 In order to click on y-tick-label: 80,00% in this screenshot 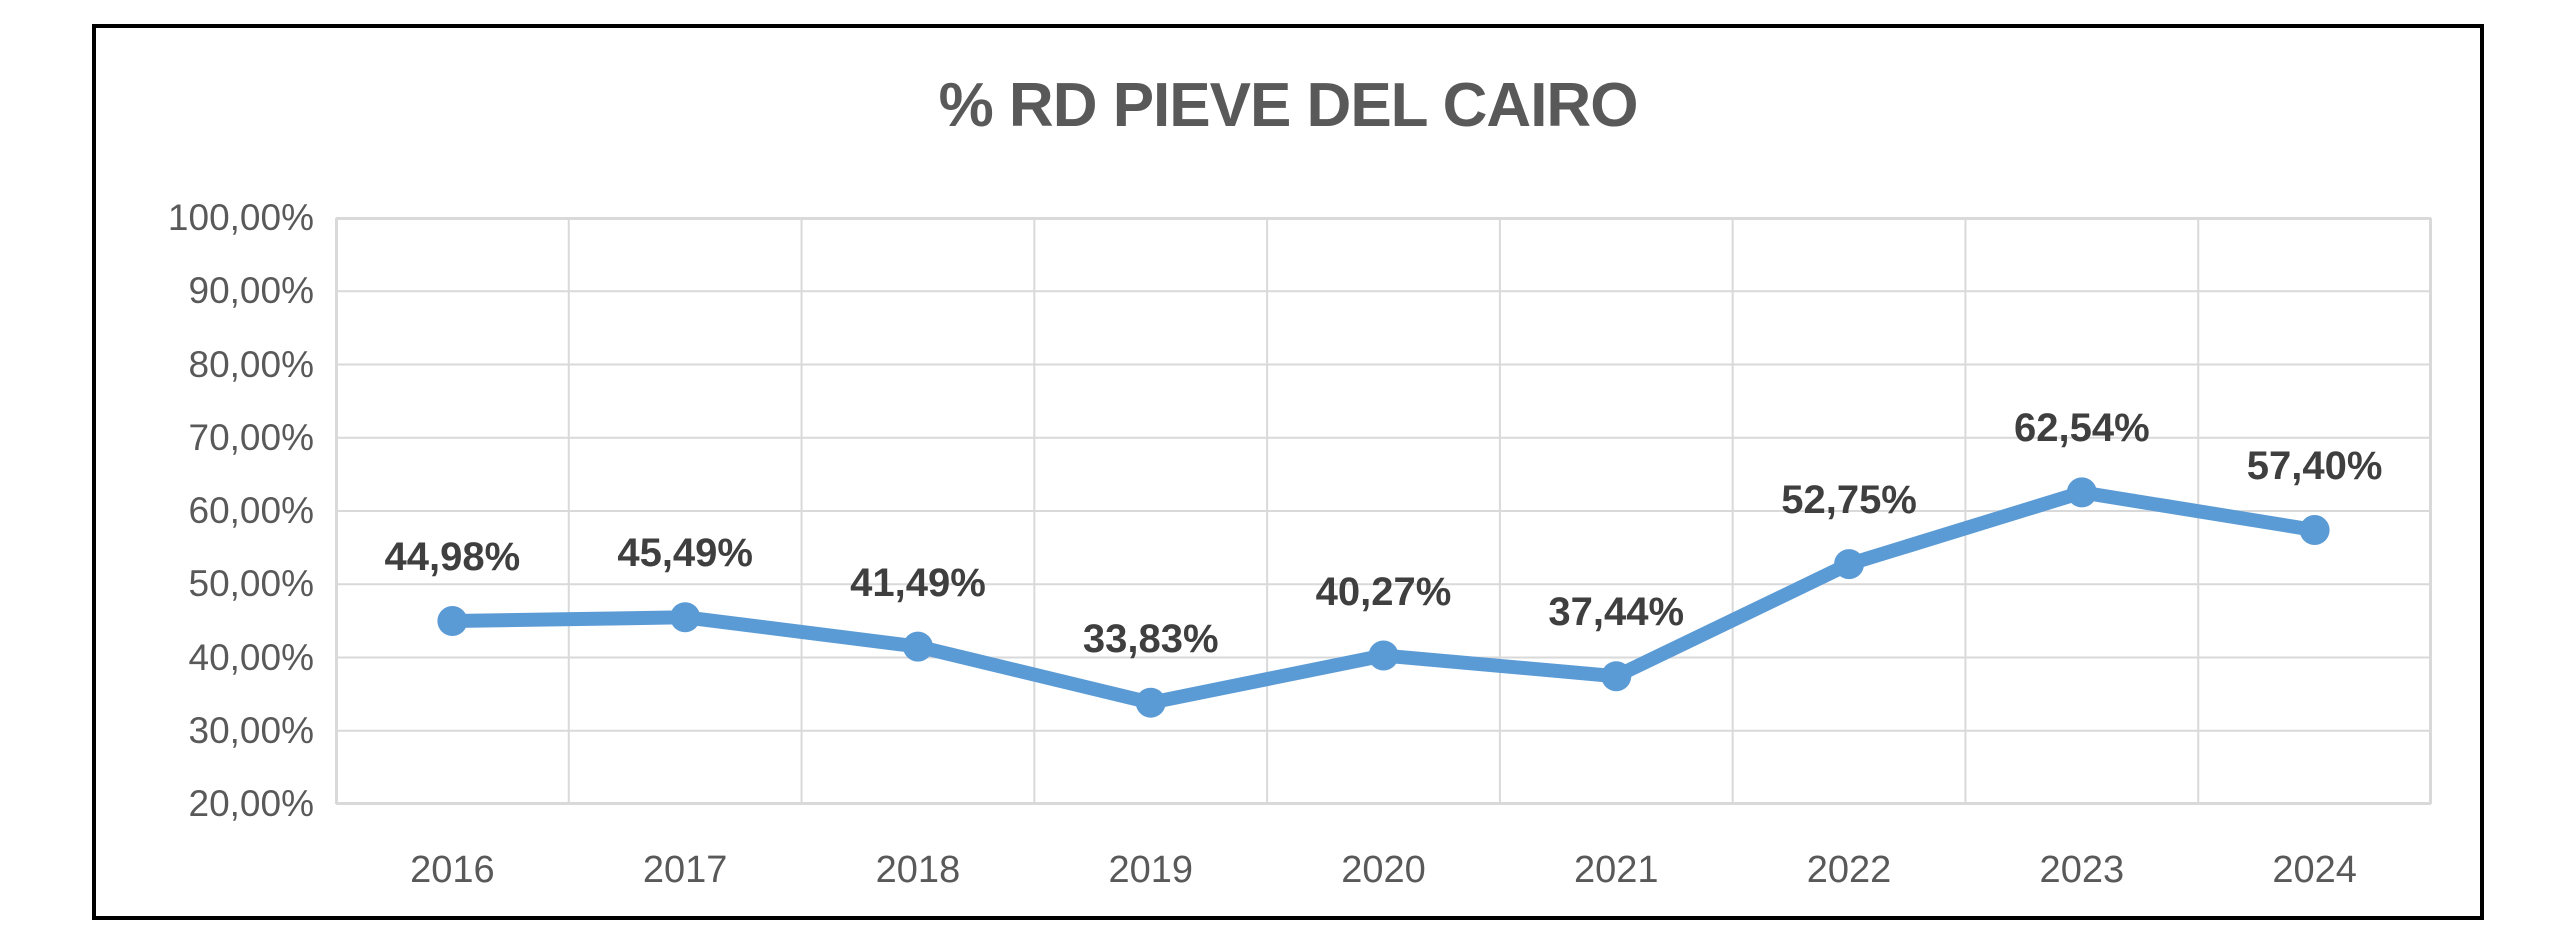, I will do `click(251, 364)`.